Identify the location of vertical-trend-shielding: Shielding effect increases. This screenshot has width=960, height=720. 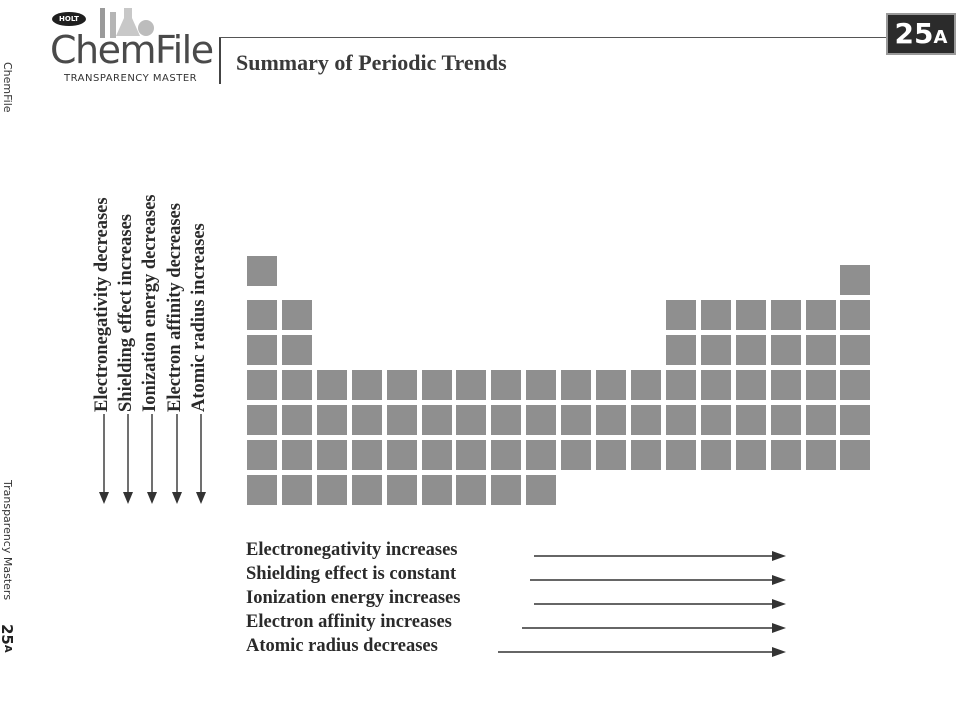
(128, 314).